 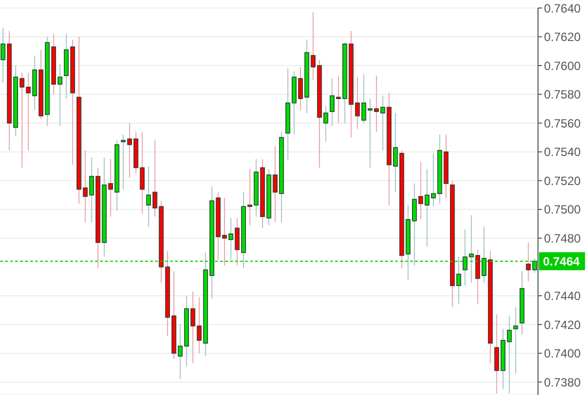 What do you see at coordinates (563, 325) in the screenshot?
I see `y-tick-label: 0.7420` at bounding box center [563, 325].